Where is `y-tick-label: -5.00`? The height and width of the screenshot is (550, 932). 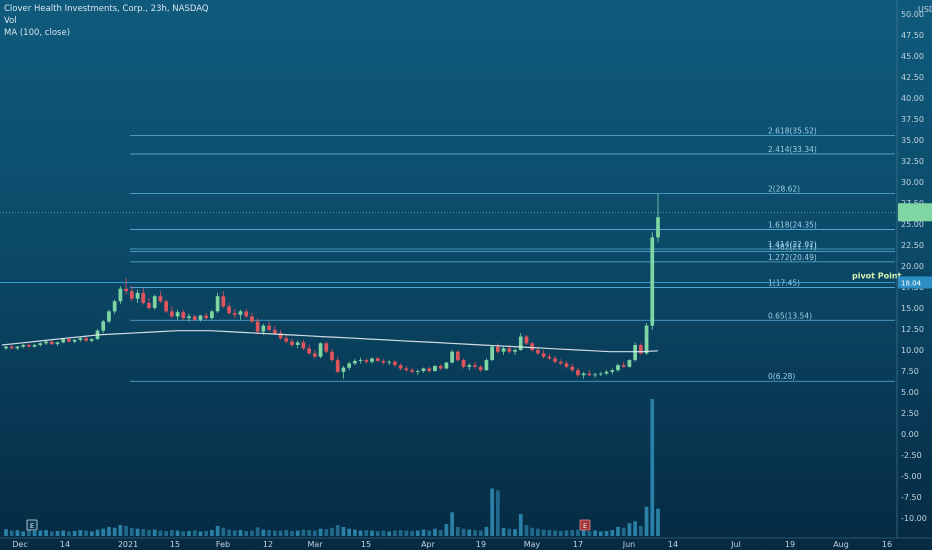 y-tick-label: -5.00 is located at coordinates (911, 476).